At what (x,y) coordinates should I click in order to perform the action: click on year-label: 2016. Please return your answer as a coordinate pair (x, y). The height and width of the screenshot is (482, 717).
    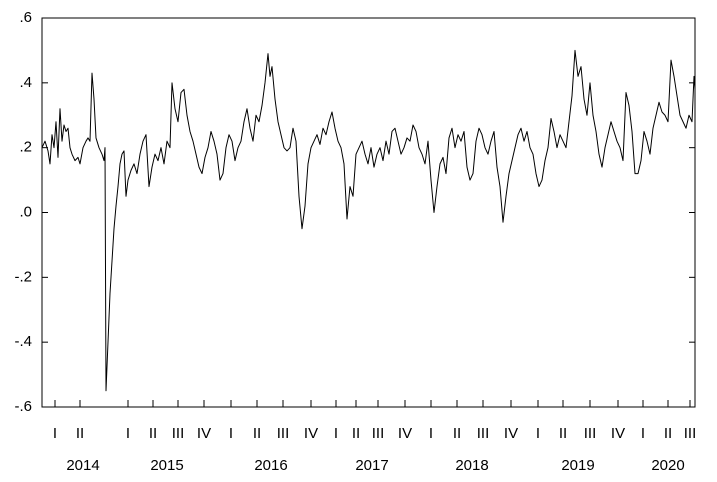
    Looking at the image, I should click on (270, 465).